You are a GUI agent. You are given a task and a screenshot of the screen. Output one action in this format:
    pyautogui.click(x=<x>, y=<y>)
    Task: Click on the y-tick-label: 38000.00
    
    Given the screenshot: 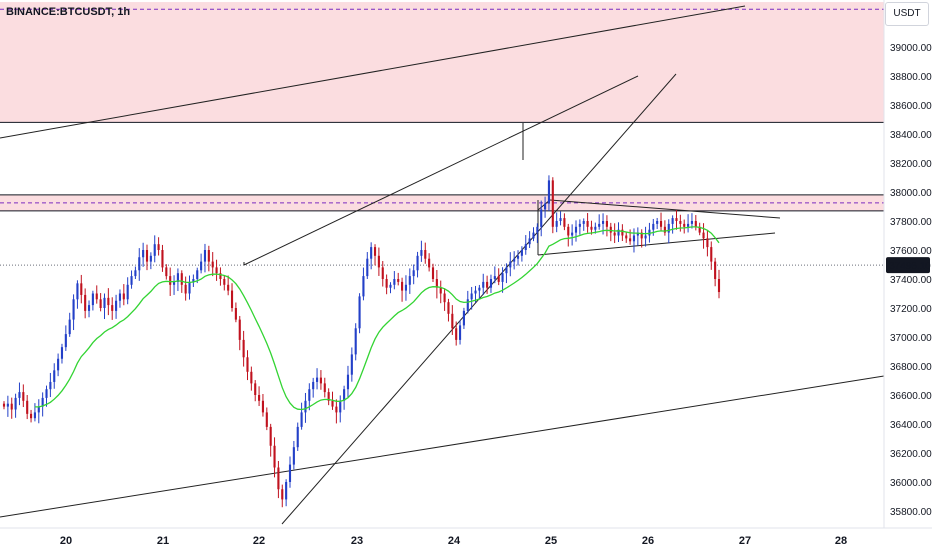 What is the action you would take?
    pyautogui.click(x=911, y=193)
    